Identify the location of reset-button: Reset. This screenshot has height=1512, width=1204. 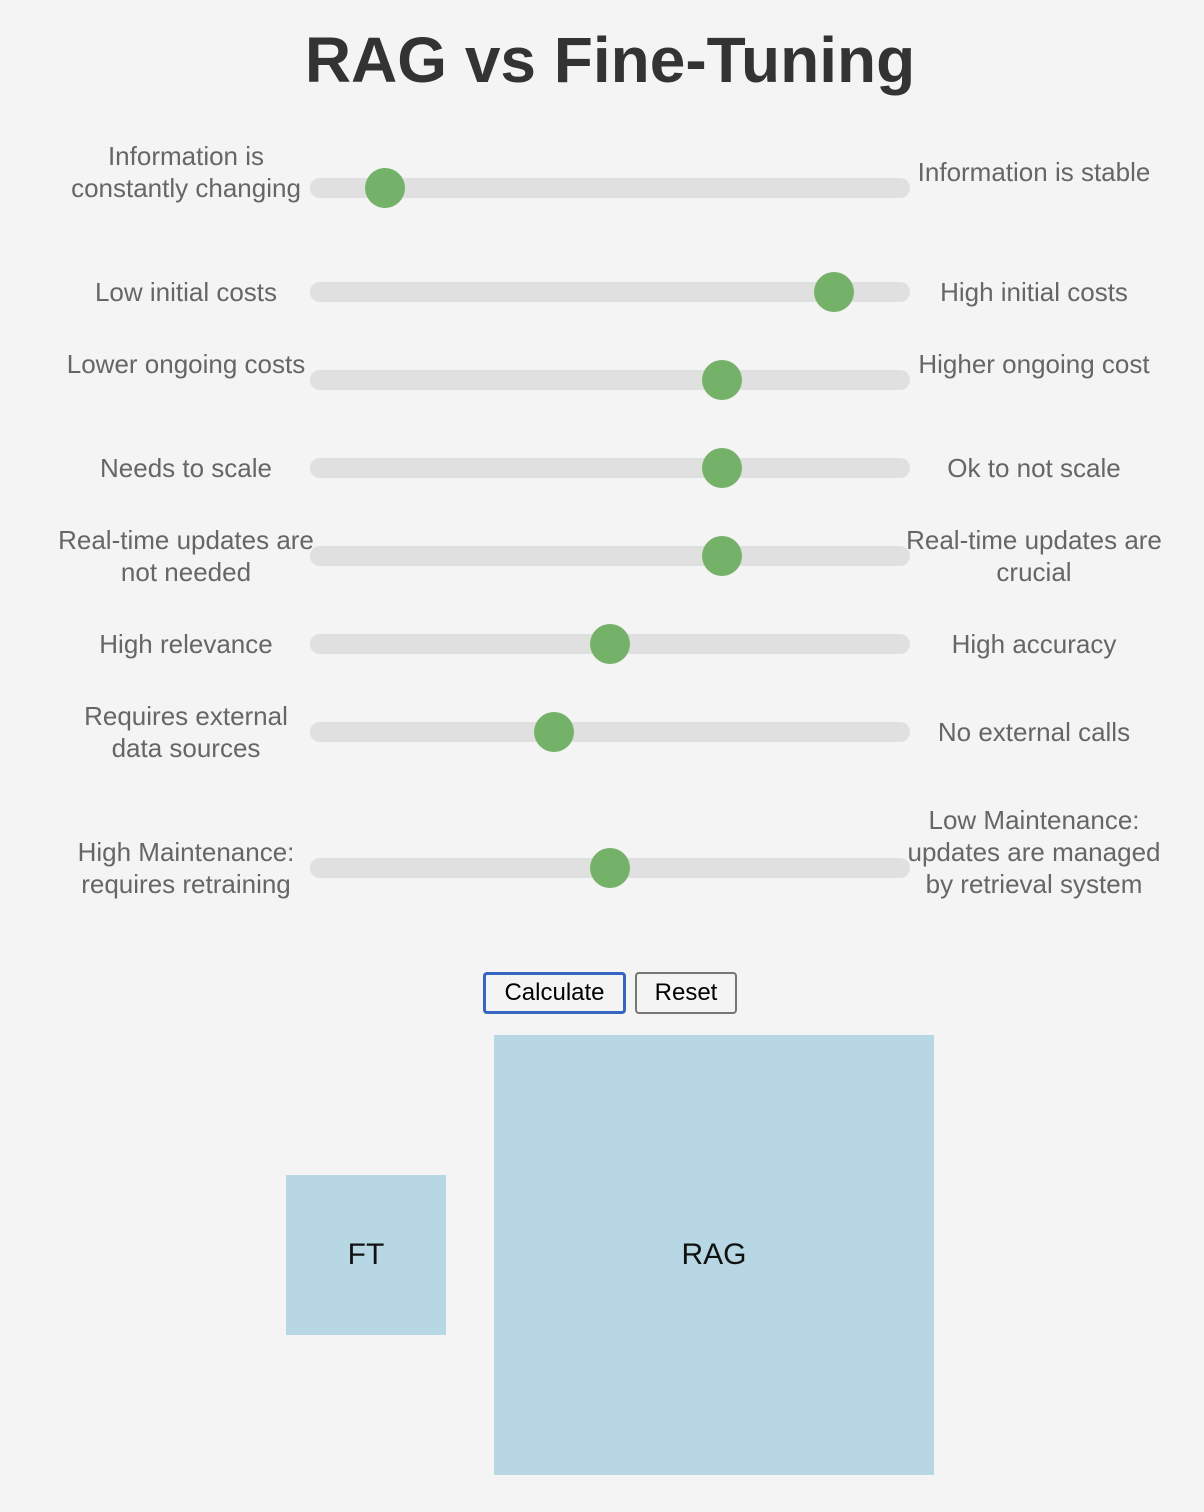
(686, 993).